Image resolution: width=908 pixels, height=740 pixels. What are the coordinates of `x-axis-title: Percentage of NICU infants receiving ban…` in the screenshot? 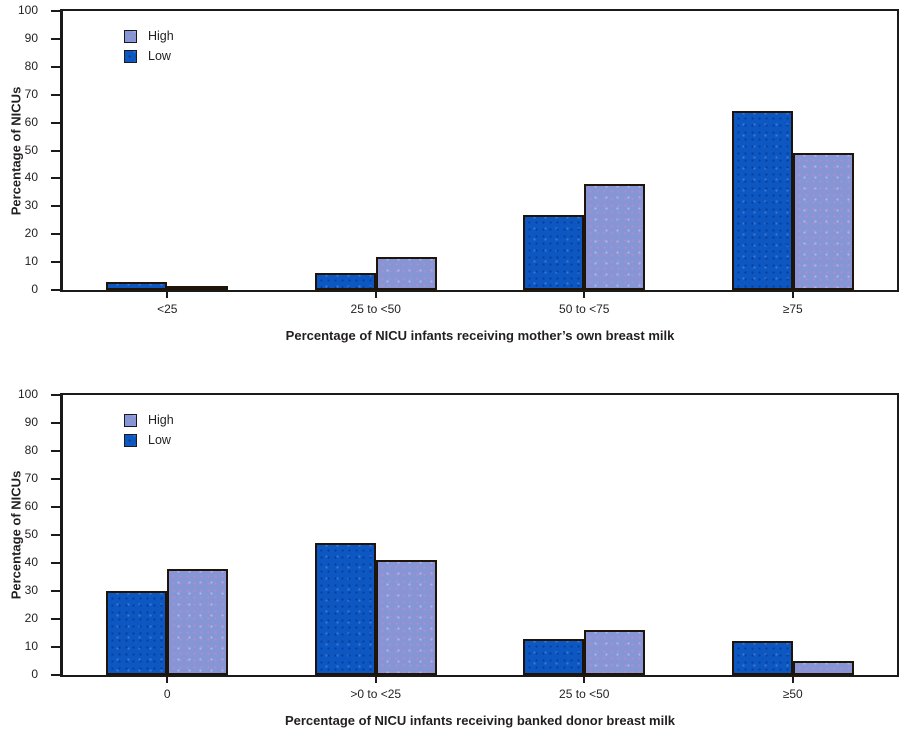 It's located at (480, 720).